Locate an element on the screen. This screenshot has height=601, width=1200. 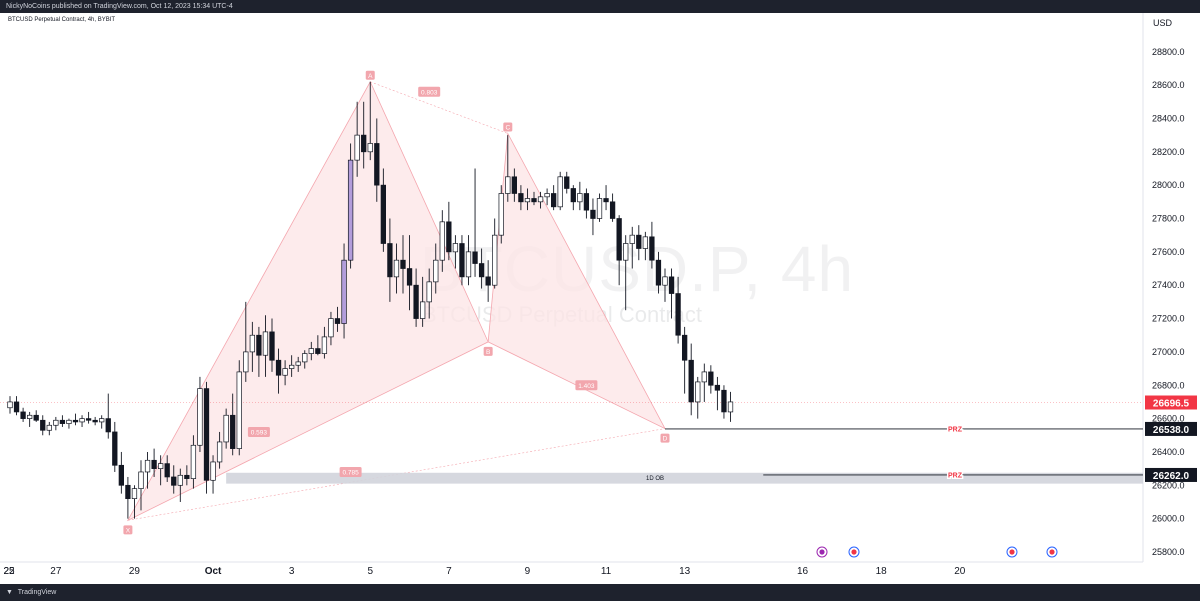
last-price-badge-bg is located at coordinates (1171, 402).